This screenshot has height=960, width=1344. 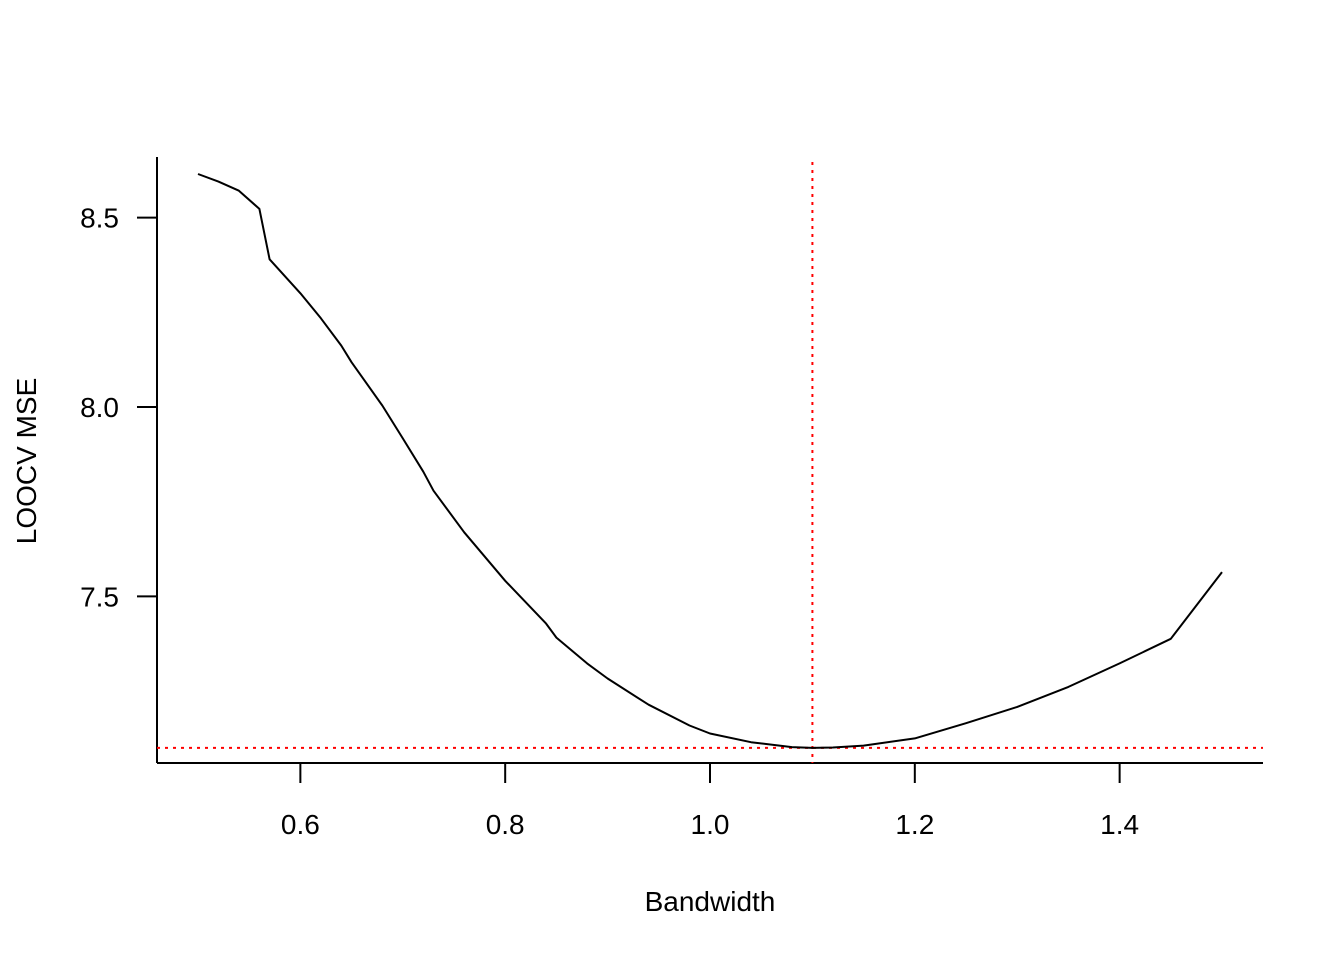 I want to click on x-tick-label: 1.0, so click(x=710, y=824).